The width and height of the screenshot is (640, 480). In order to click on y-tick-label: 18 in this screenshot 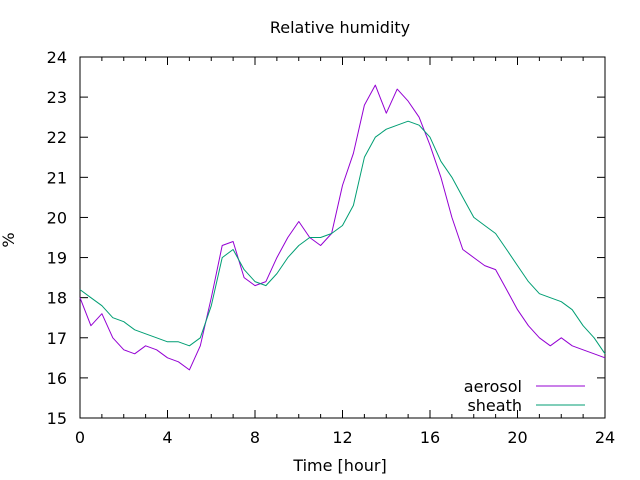, I will do `click(57, 298)`.